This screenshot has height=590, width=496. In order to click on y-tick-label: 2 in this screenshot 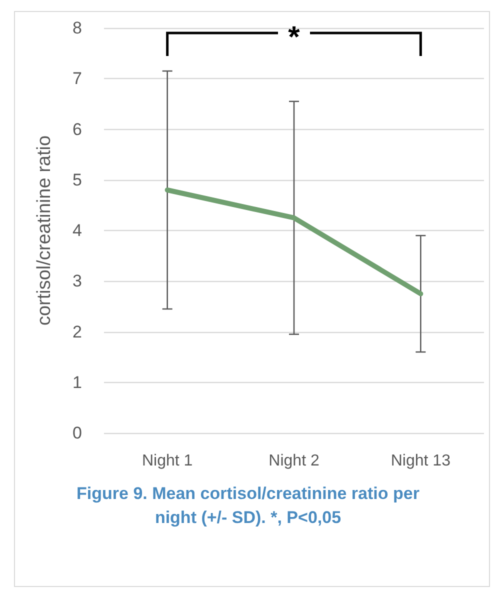, I will do `click(77, 332)`.